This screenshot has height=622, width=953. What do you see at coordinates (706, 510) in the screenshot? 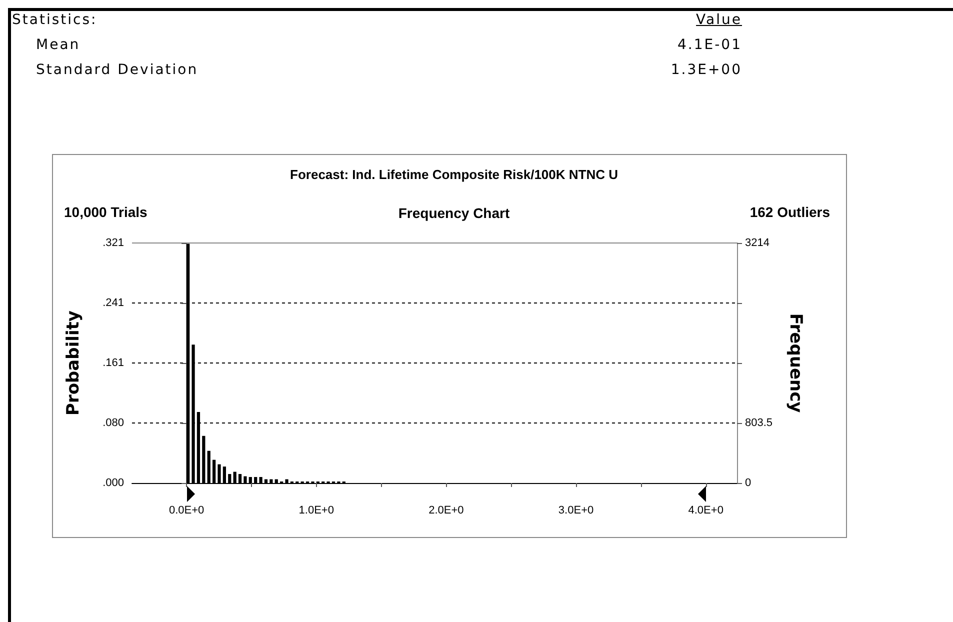
I see `x-tick-label: 4.0E+0` at bounding box center [706, 510].